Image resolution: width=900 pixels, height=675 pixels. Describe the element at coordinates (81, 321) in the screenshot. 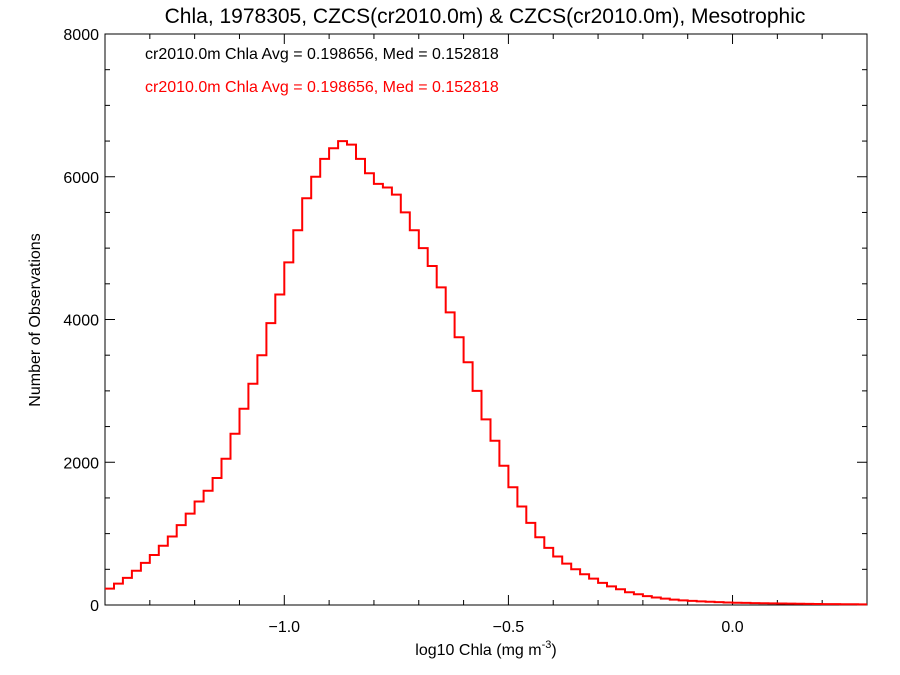

I see `y-tick-label: 4000` at that location.